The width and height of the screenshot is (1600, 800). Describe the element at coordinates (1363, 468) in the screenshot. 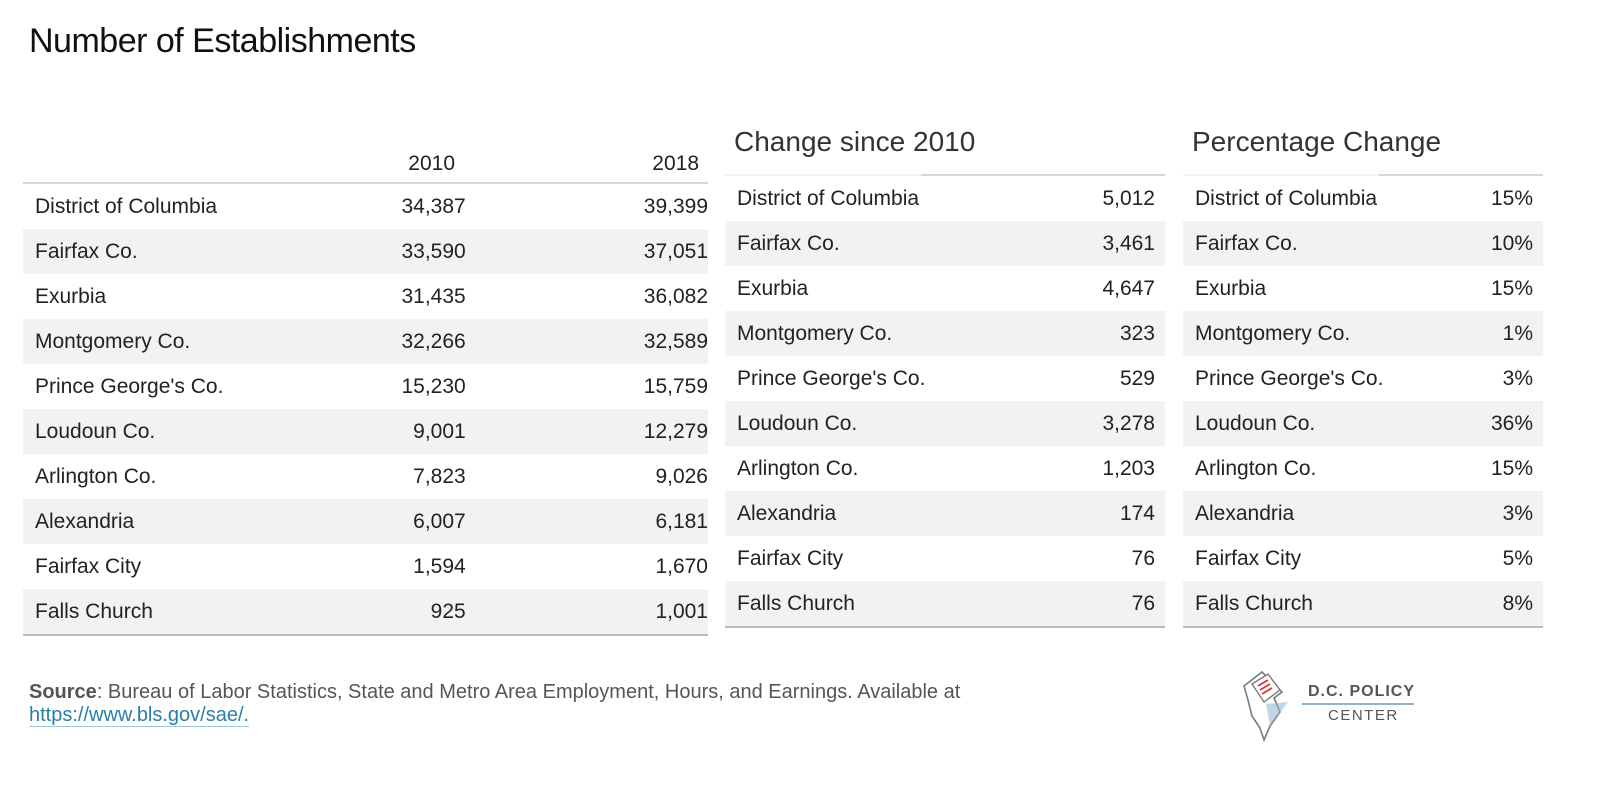

I see `table-row: Arlington Co. 15%` at that location.